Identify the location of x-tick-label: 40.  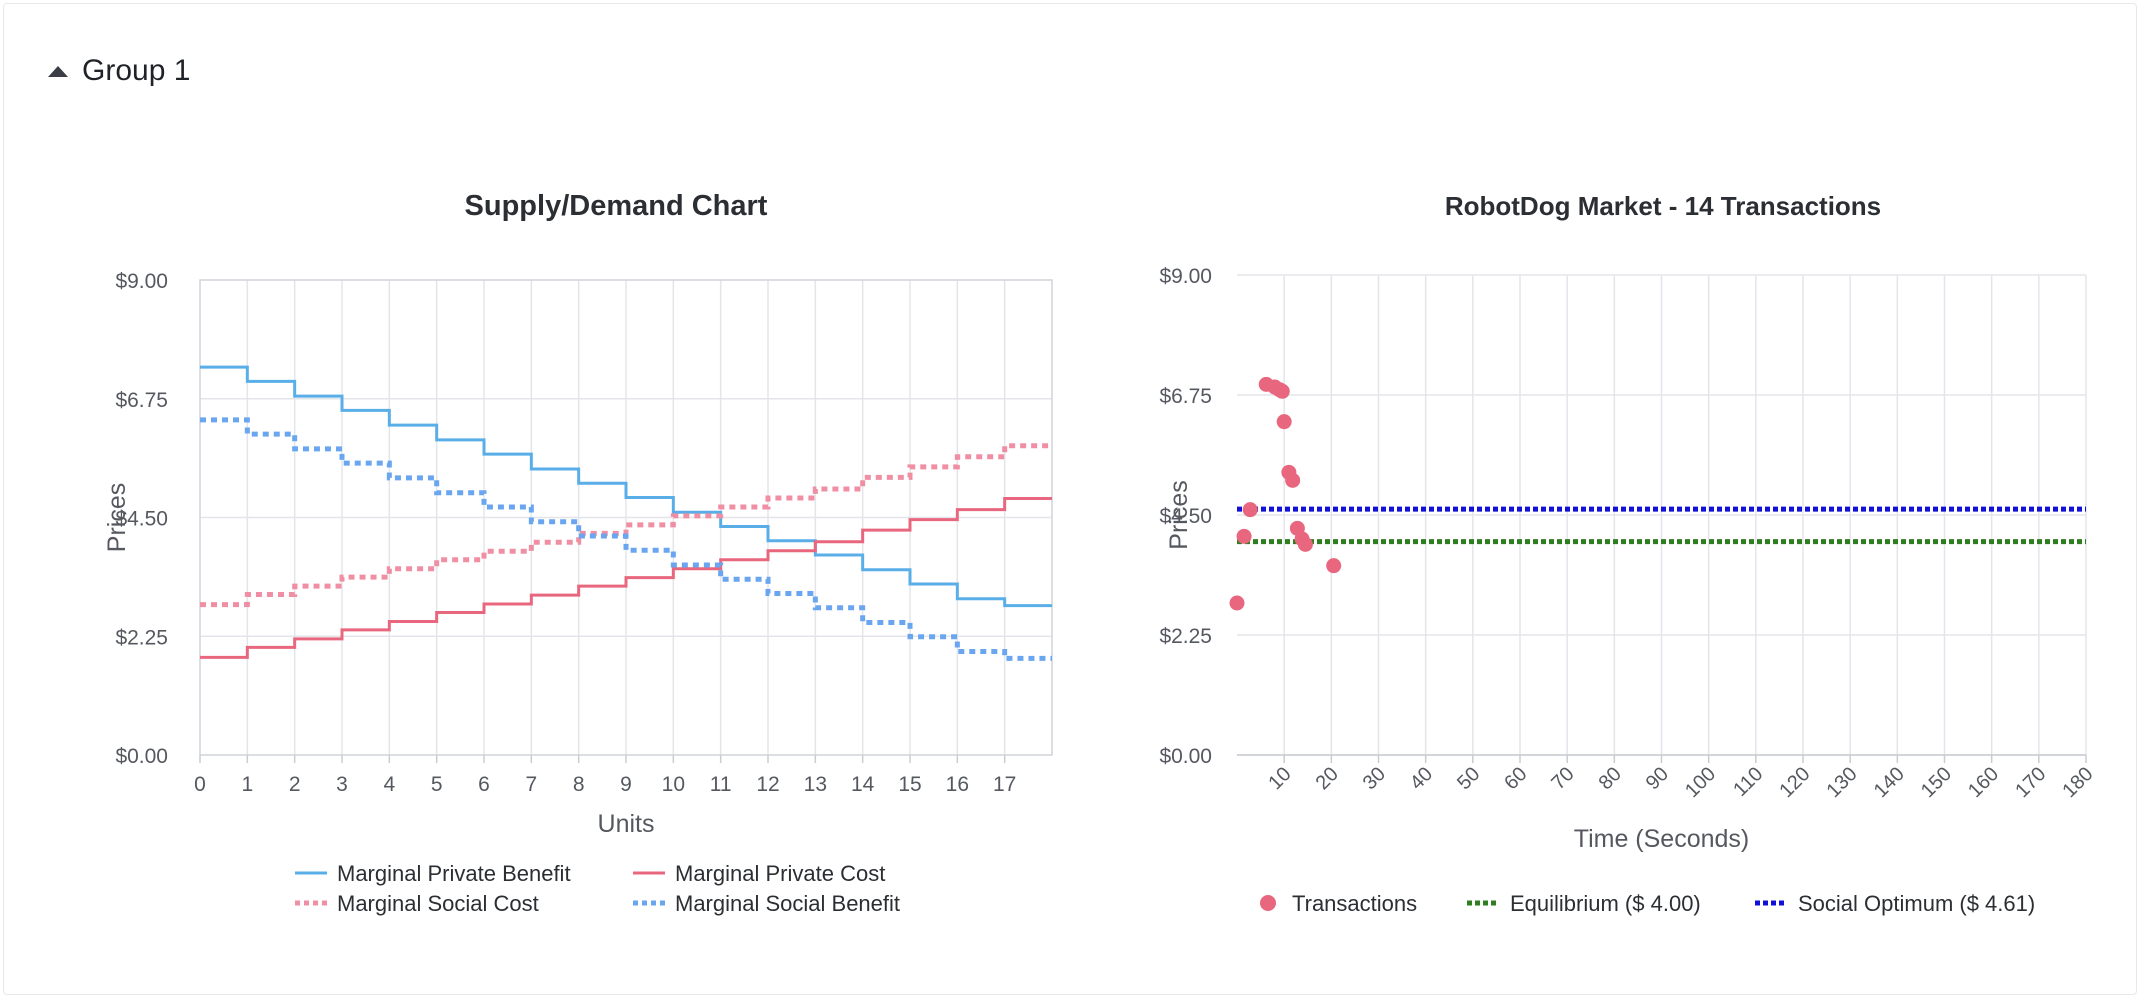
(1421, 778).